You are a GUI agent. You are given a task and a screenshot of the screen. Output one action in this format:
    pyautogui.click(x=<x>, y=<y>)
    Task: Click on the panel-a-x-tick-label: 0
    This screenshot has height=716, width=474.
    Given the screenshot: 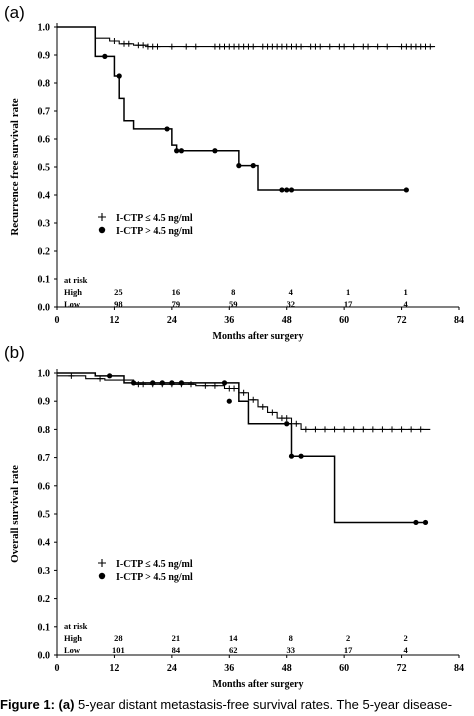 What is the action you would take?
    pyautogui.click(x=57, y=320)
    